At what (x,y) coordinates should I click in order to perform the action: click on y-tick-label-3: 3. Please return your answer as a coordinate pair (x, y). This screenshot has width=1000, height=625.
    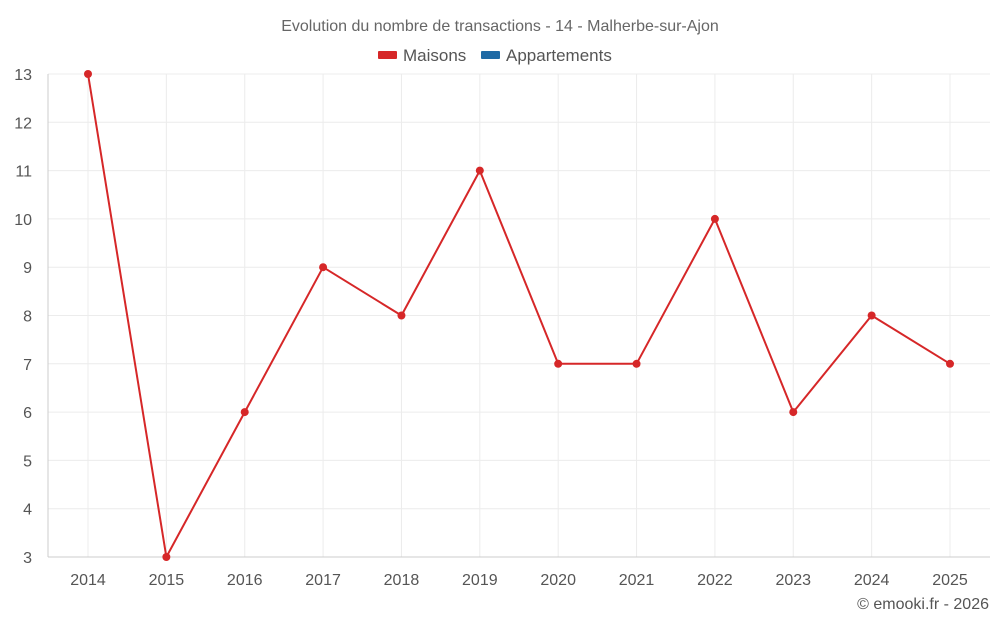
    Looking at the image, I should click on (27, 558).